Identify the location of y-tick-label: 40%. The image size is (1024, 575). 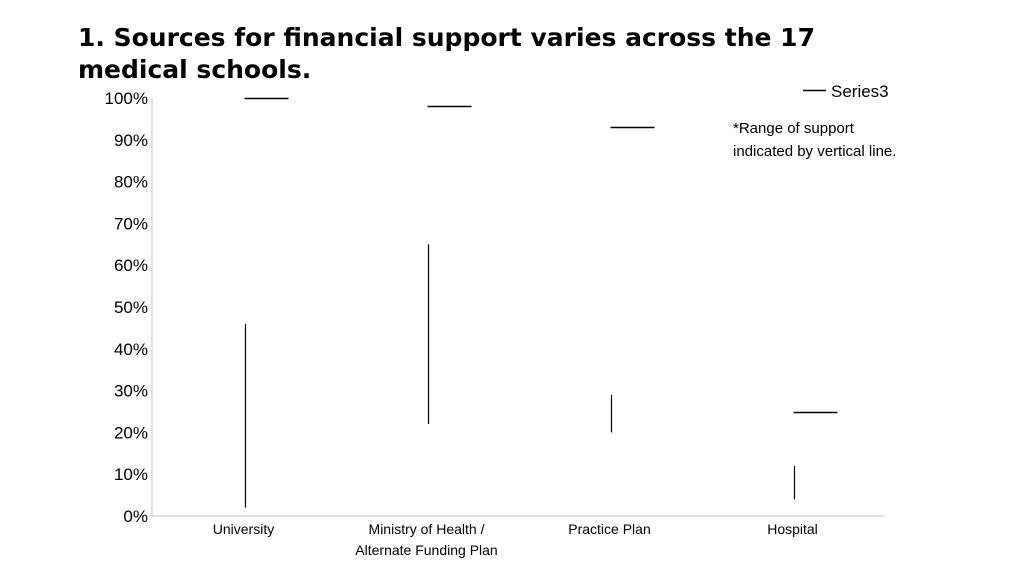
(131, 349).